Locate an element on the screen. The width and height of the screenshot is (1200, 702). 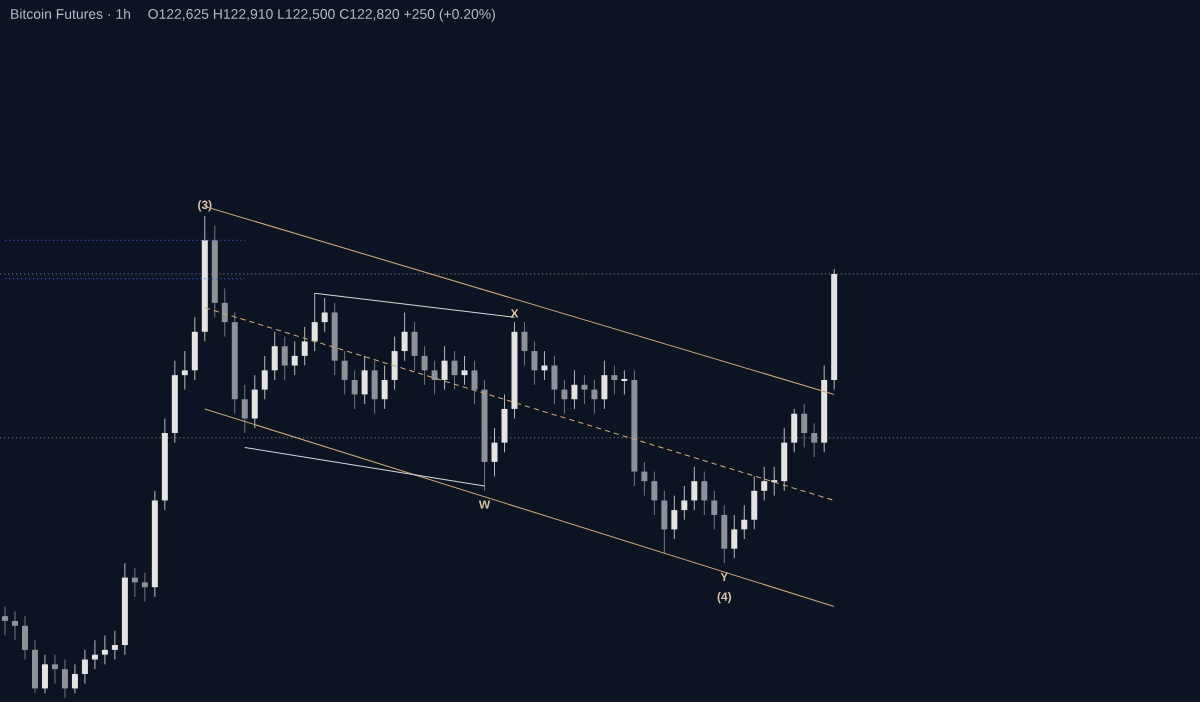
annotation: (4) is located at coordinates (724, 598).